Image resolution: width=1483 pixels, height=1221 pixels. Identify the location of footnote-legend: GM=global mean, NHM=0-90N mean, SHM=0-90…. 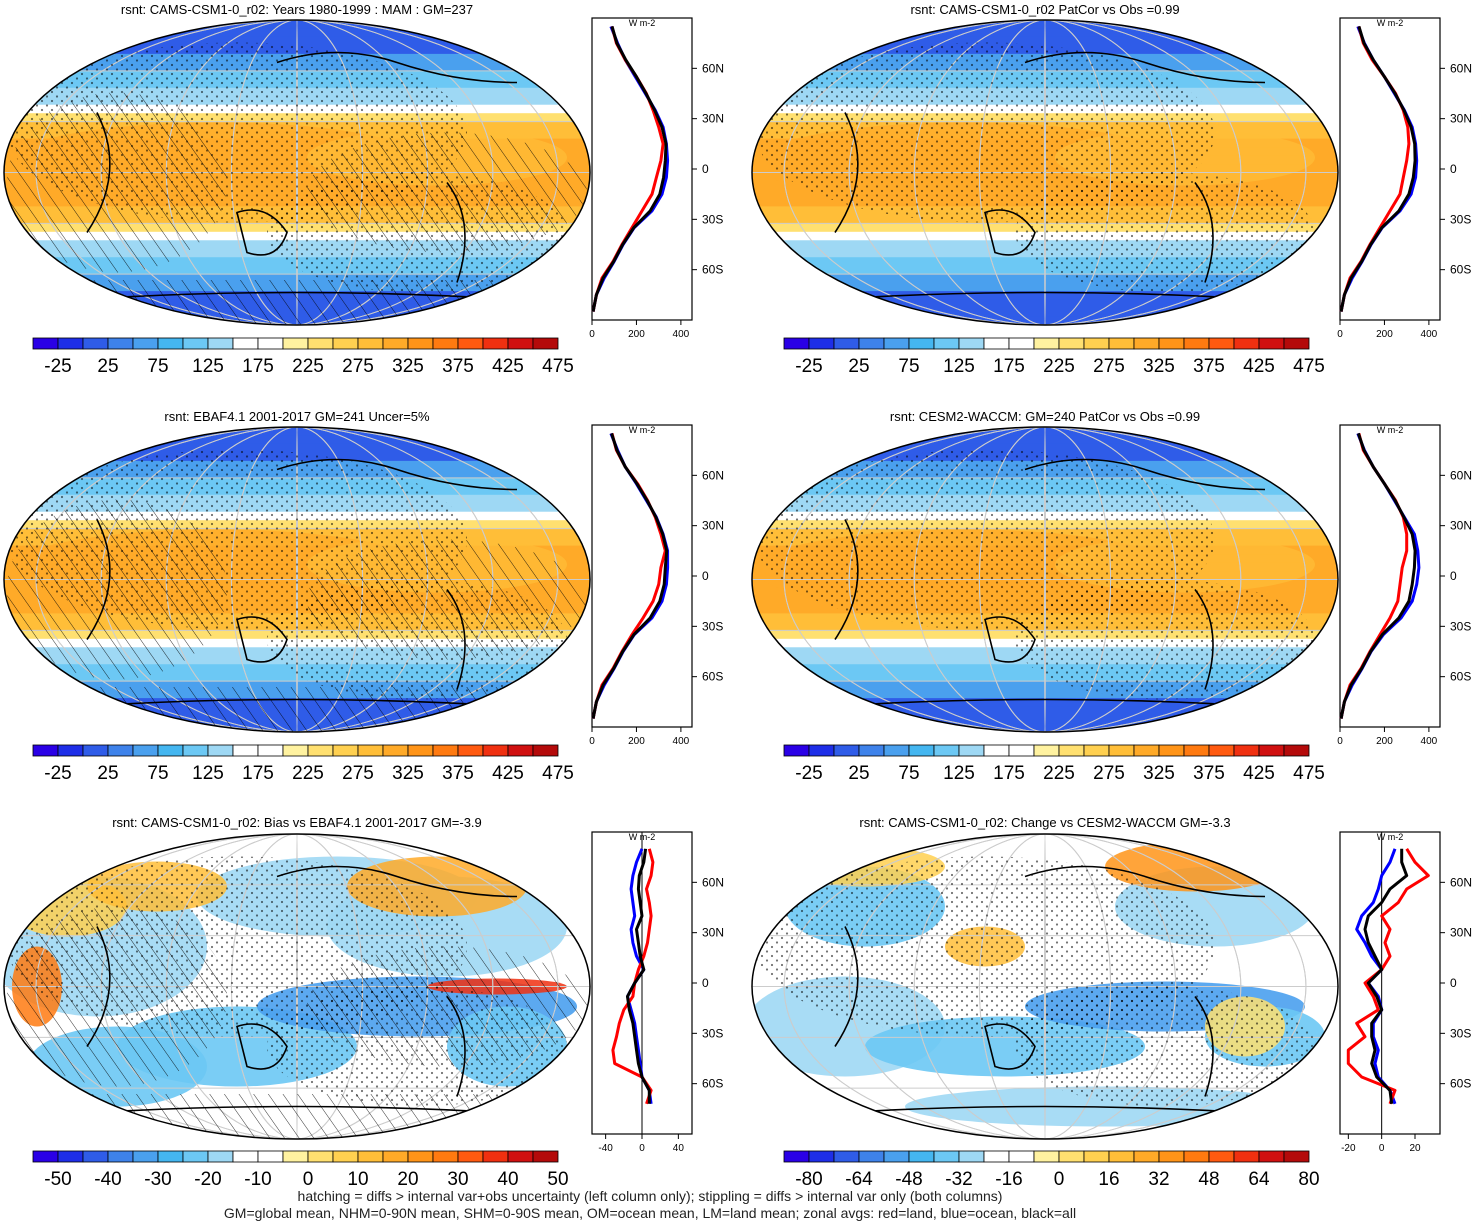
(650, 1213).